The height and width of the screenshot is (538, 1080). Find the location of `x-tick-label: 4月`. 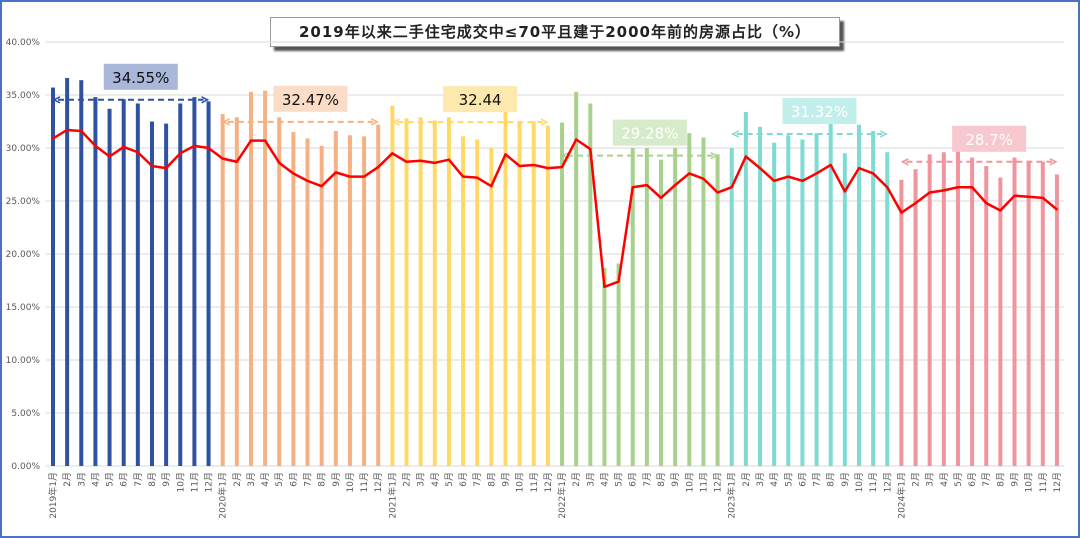

x-tick-label: 4月 is located at coordinates (435, 479).